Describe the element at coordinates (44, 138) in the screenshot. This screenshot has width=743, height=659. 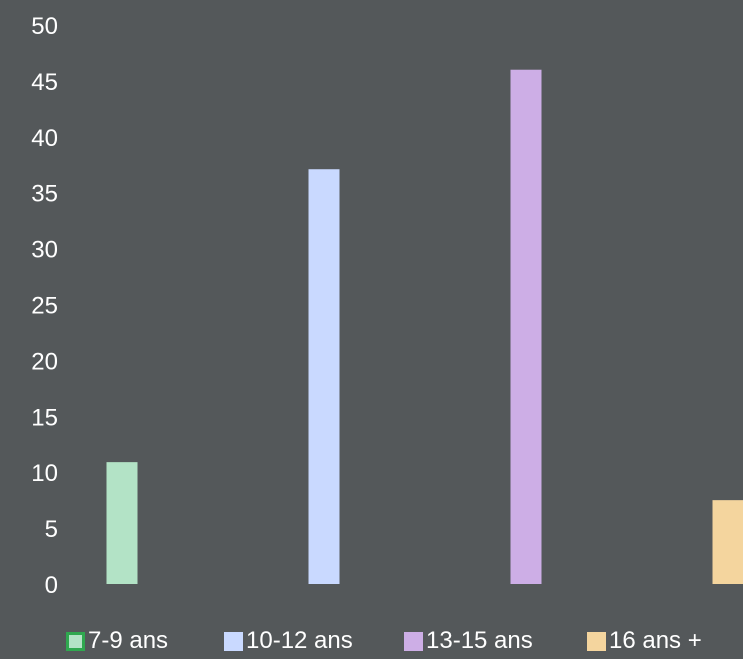
I see `y-tick-label: 40` at that location.